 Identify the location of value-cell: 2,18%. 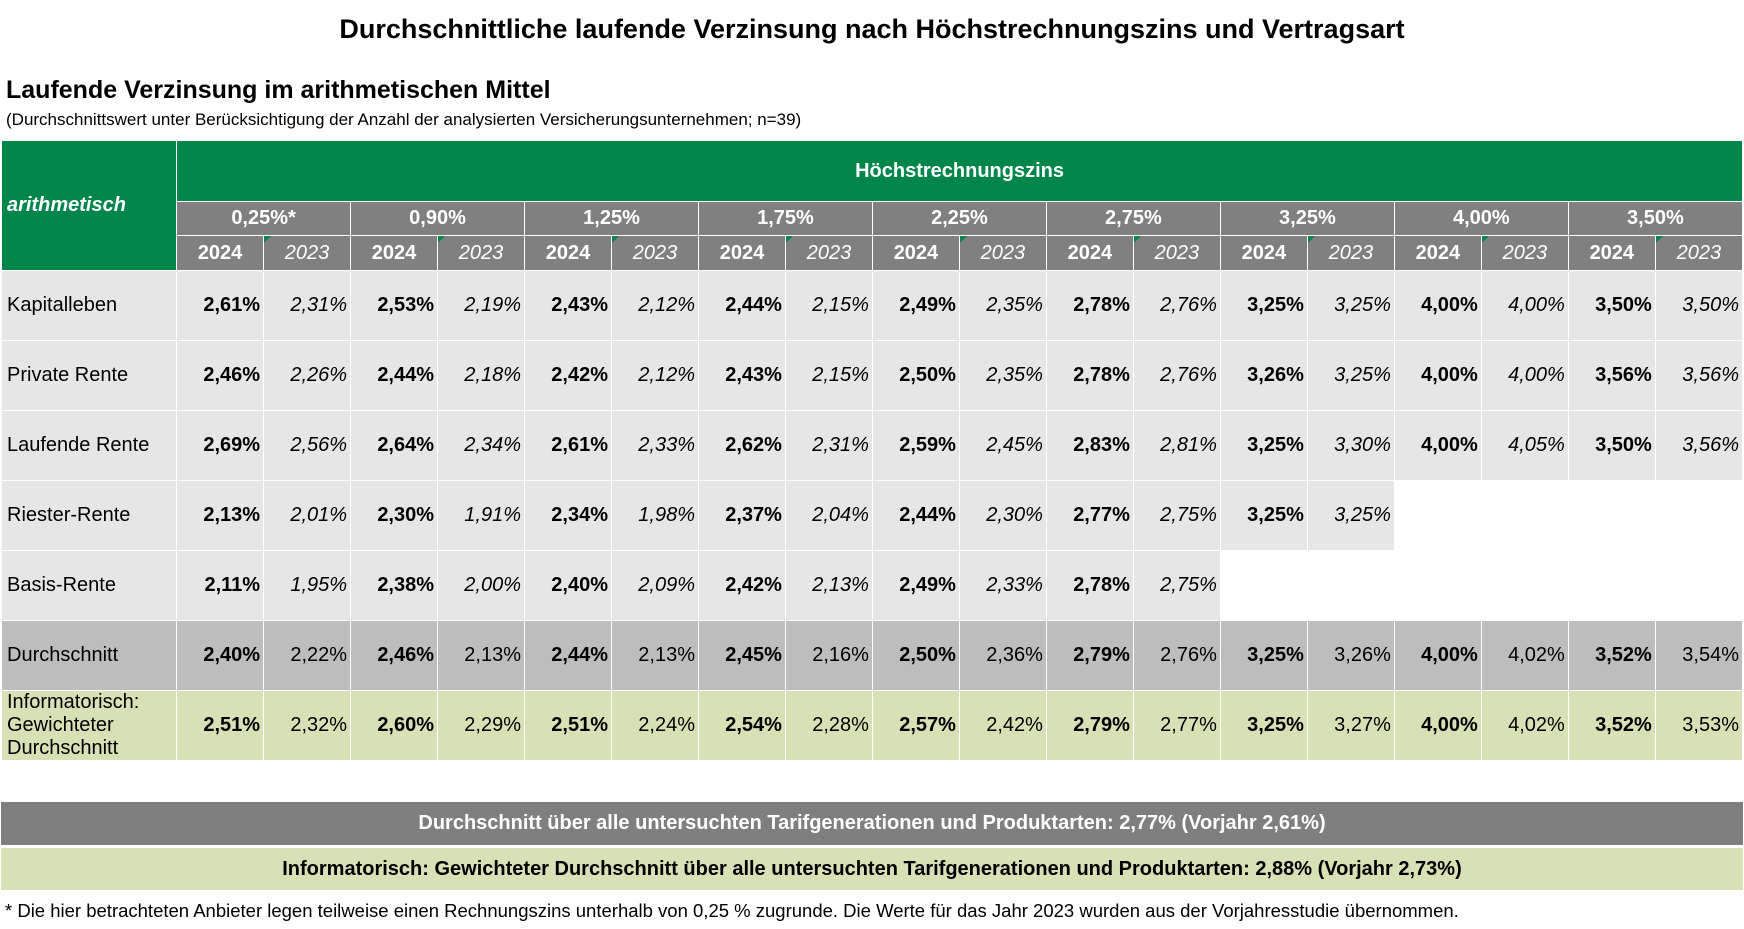
(481, 375).